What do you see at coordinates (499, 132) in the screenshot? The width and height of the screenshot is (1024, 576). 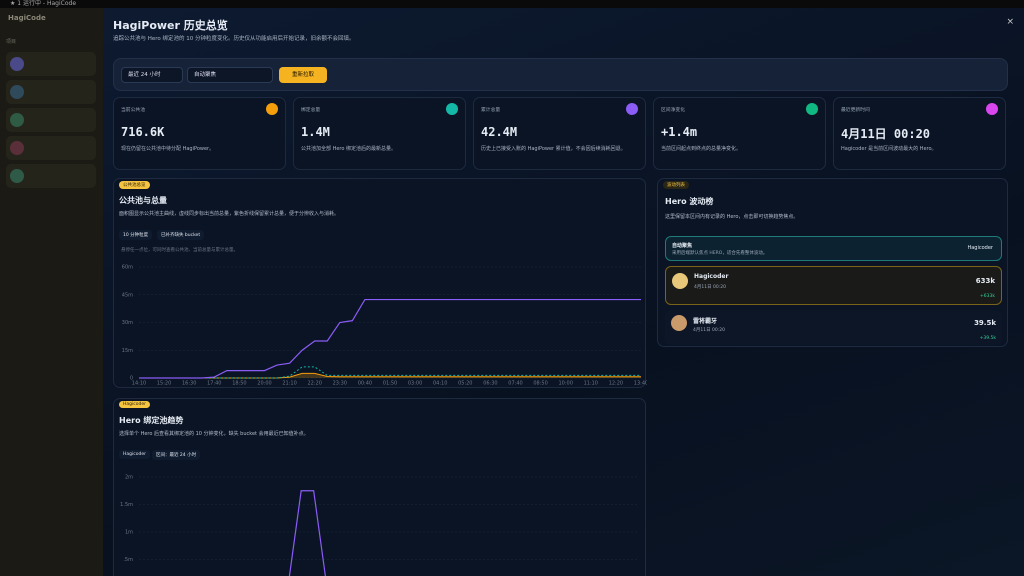 I see `stat-value: 42.4M` at bounding box center [499, 132].